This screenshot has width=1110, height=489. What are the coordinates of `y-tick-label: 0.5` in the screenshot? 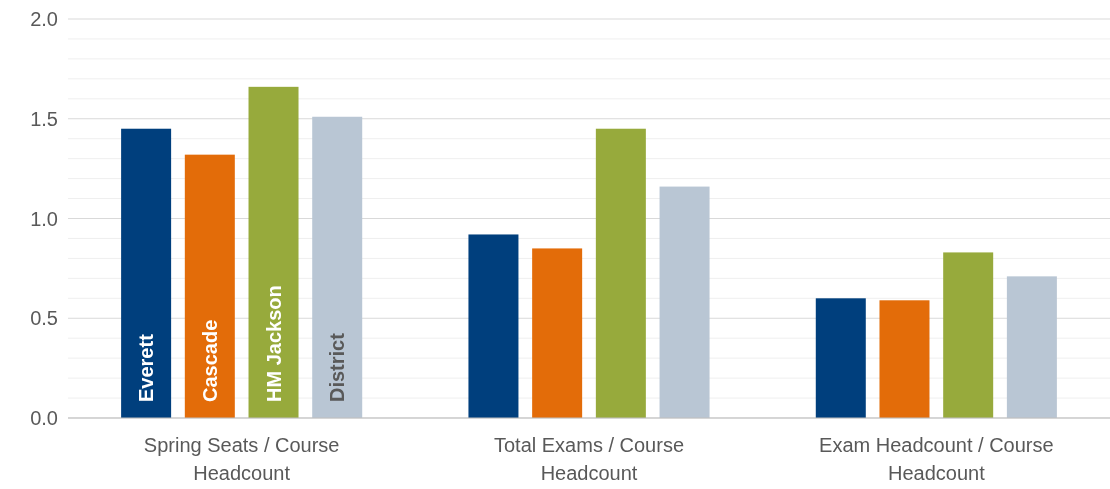 It's located at (44, 318).